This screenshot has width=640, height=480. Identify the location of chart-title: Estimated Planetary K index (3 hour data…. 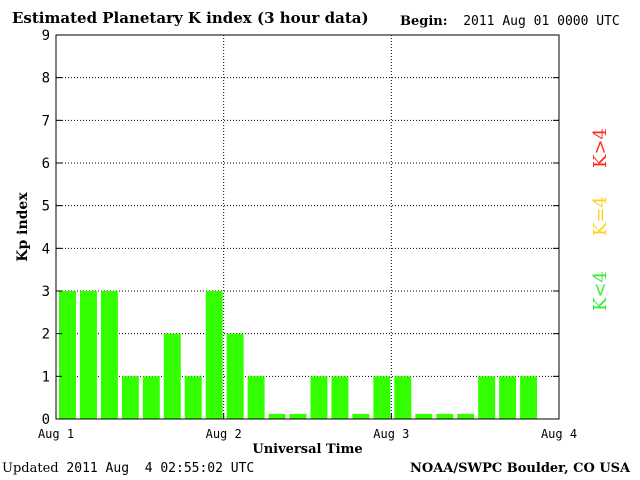
(190, 18).